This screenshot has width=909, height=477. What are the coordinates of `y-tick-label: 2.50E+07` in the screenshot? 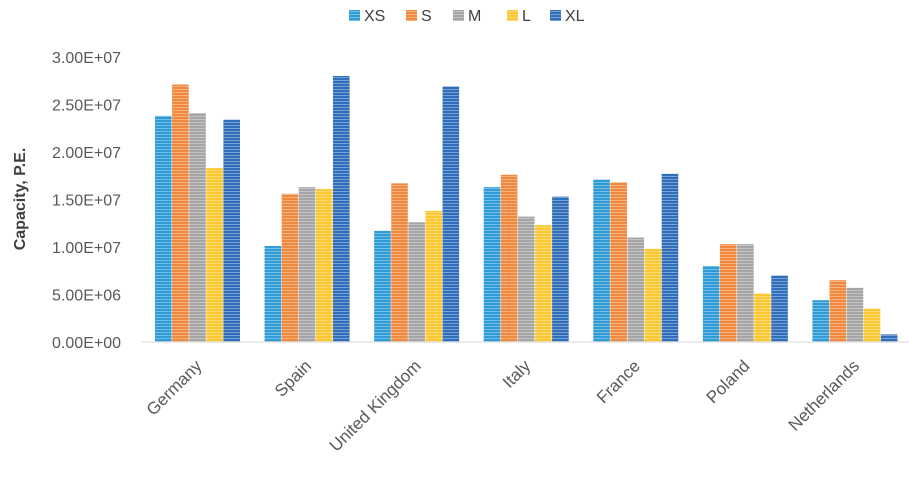 It's located at (86, 106).